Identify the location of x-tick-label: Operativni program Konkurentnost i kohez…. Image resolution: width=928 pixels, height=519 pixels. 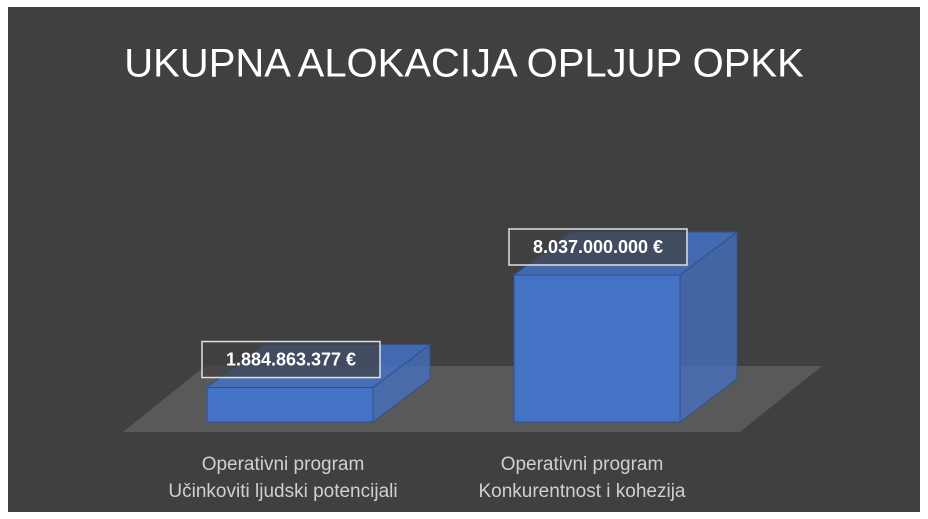
(582, 478).